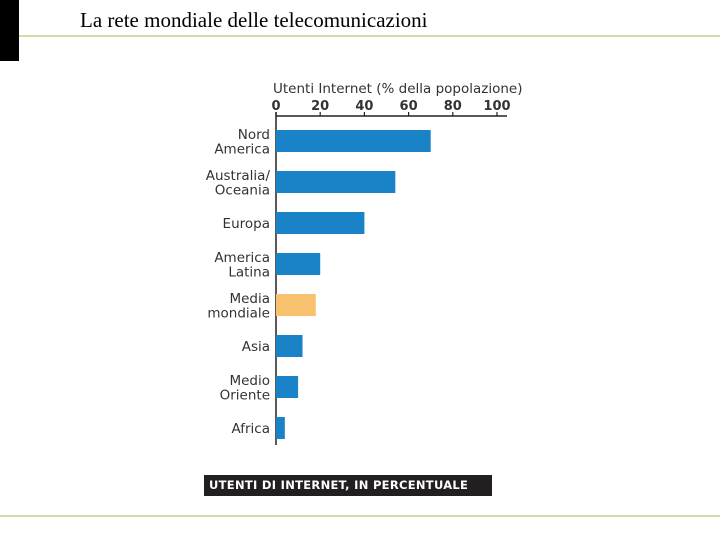  What do you see at coordinates (348, 485) in the screenshot?
I see `chart-caption: UTENTI DI INTERNET, IN PERCENTUALE` at bounding box center [348, 485].